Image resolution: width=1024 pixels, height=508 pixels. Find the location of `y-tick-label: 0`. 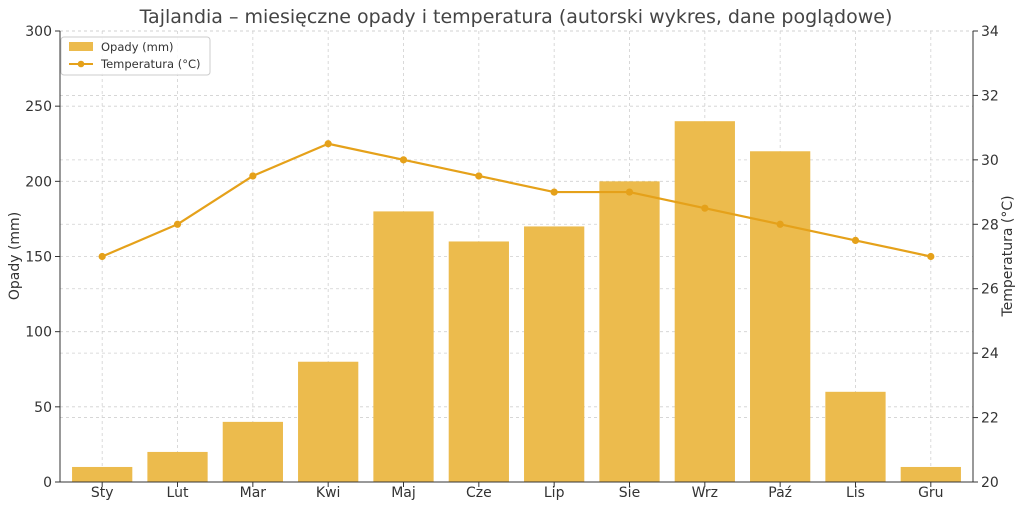

y-tick-label: 0 is located at coordinates (47, 483).